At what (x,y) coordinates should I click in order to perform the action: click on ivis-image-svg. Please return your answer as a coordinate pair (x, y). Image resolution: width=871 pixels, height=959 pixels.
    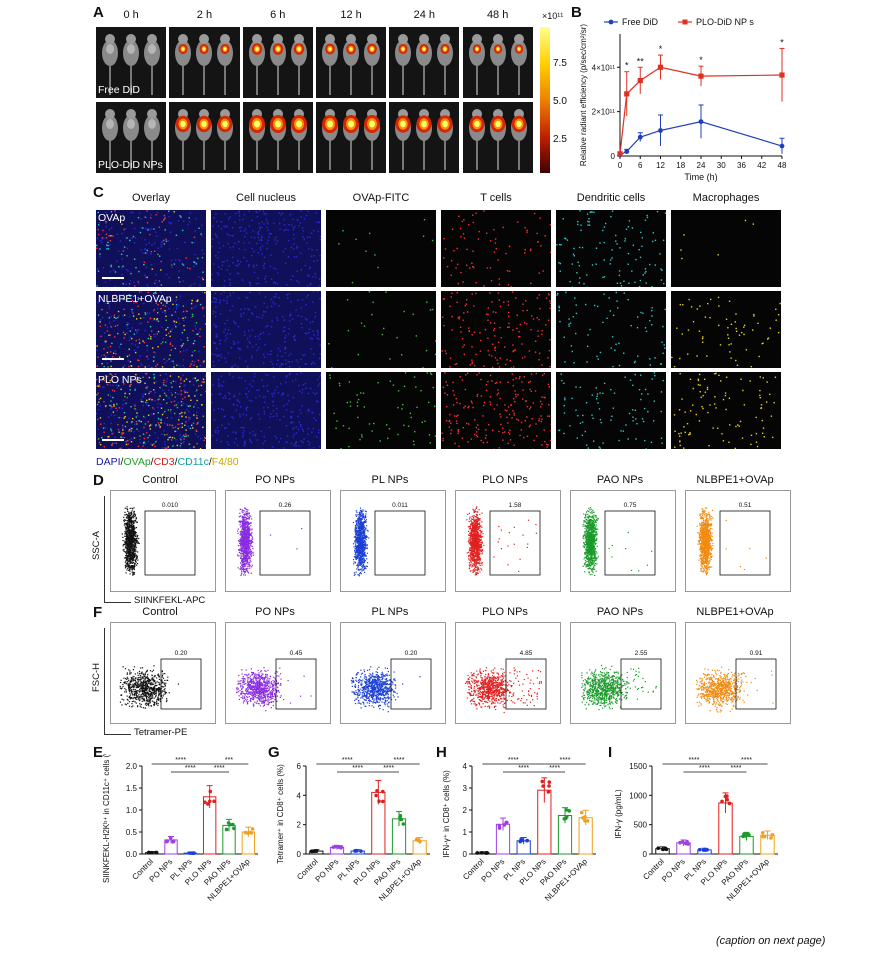
    Looking at the image, I should click on (204, 64).